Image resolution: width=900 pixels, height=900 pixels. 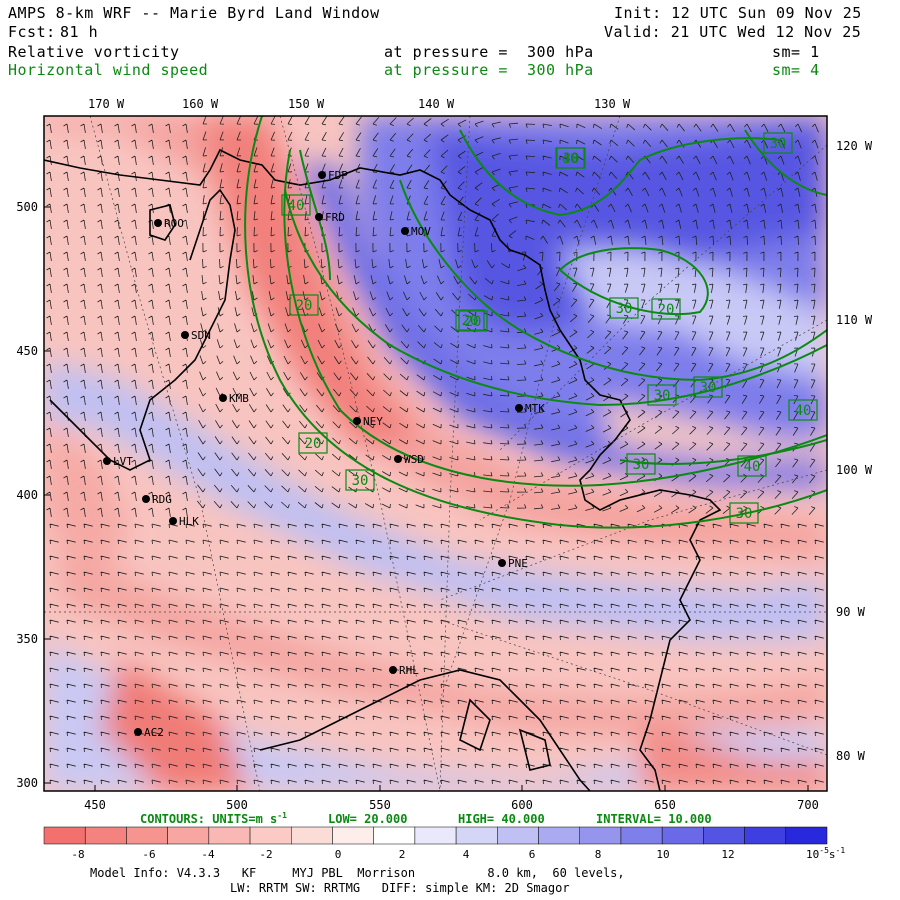 What do you see at coordinates (108, 70) in the screenshot?
I see `field2-name: Horizontal wind speed` at bounding box center [108, 70].